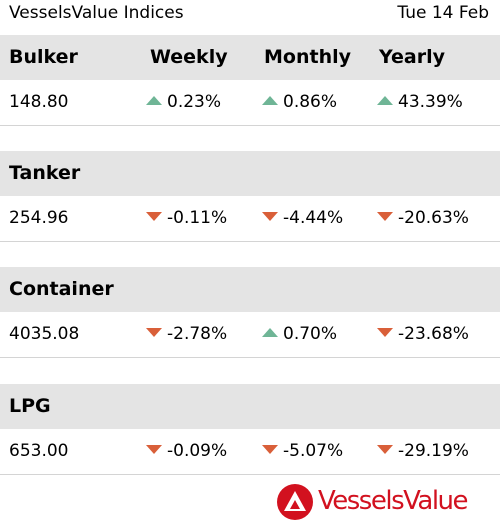  I want to click on section-header: Bulker Weekly Monthly Yearly, so click(250, 57).